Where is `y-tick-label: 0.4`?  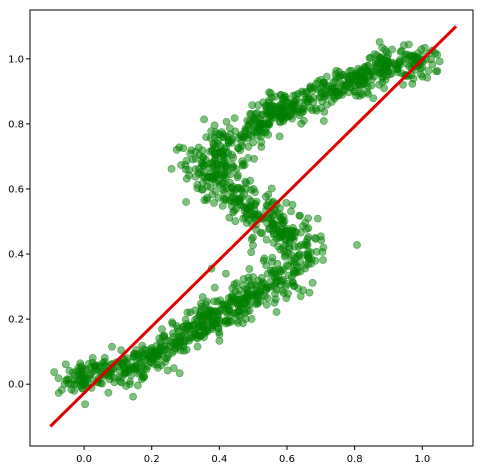 y-tick-label: 0.4 is located at coordinates (16, 255).